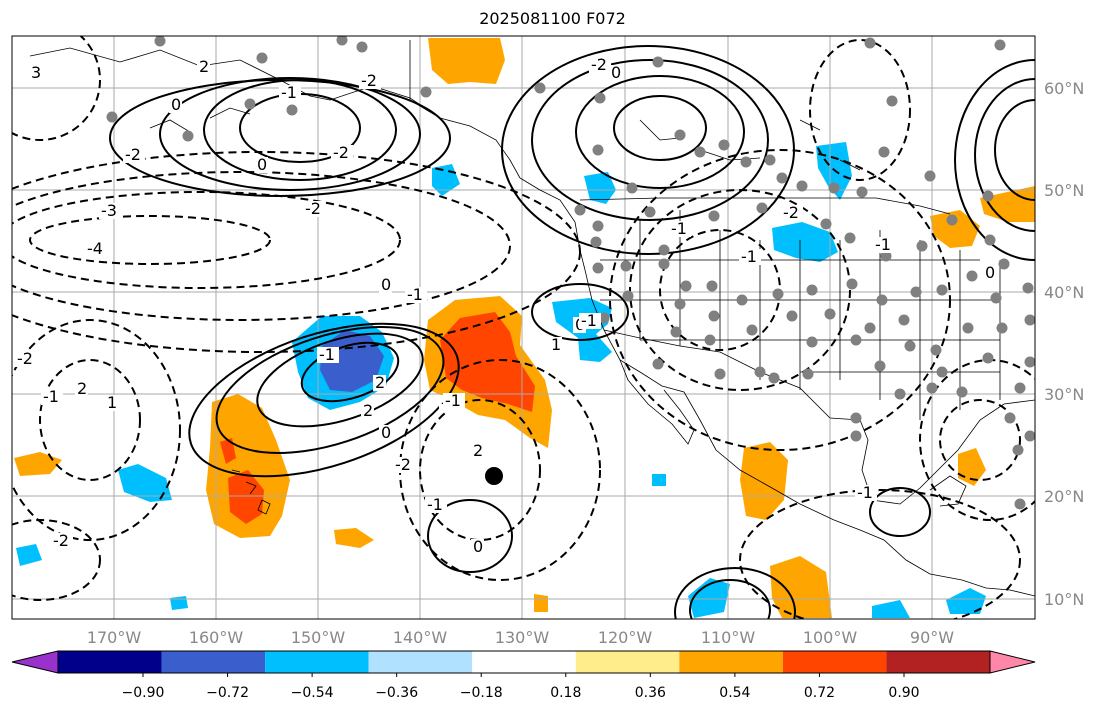 The height and width of the screenshot is (712, 1105). Describe the element at coordinates (29, 555) in the screenshot. I see `shade-west-blue` at that location.